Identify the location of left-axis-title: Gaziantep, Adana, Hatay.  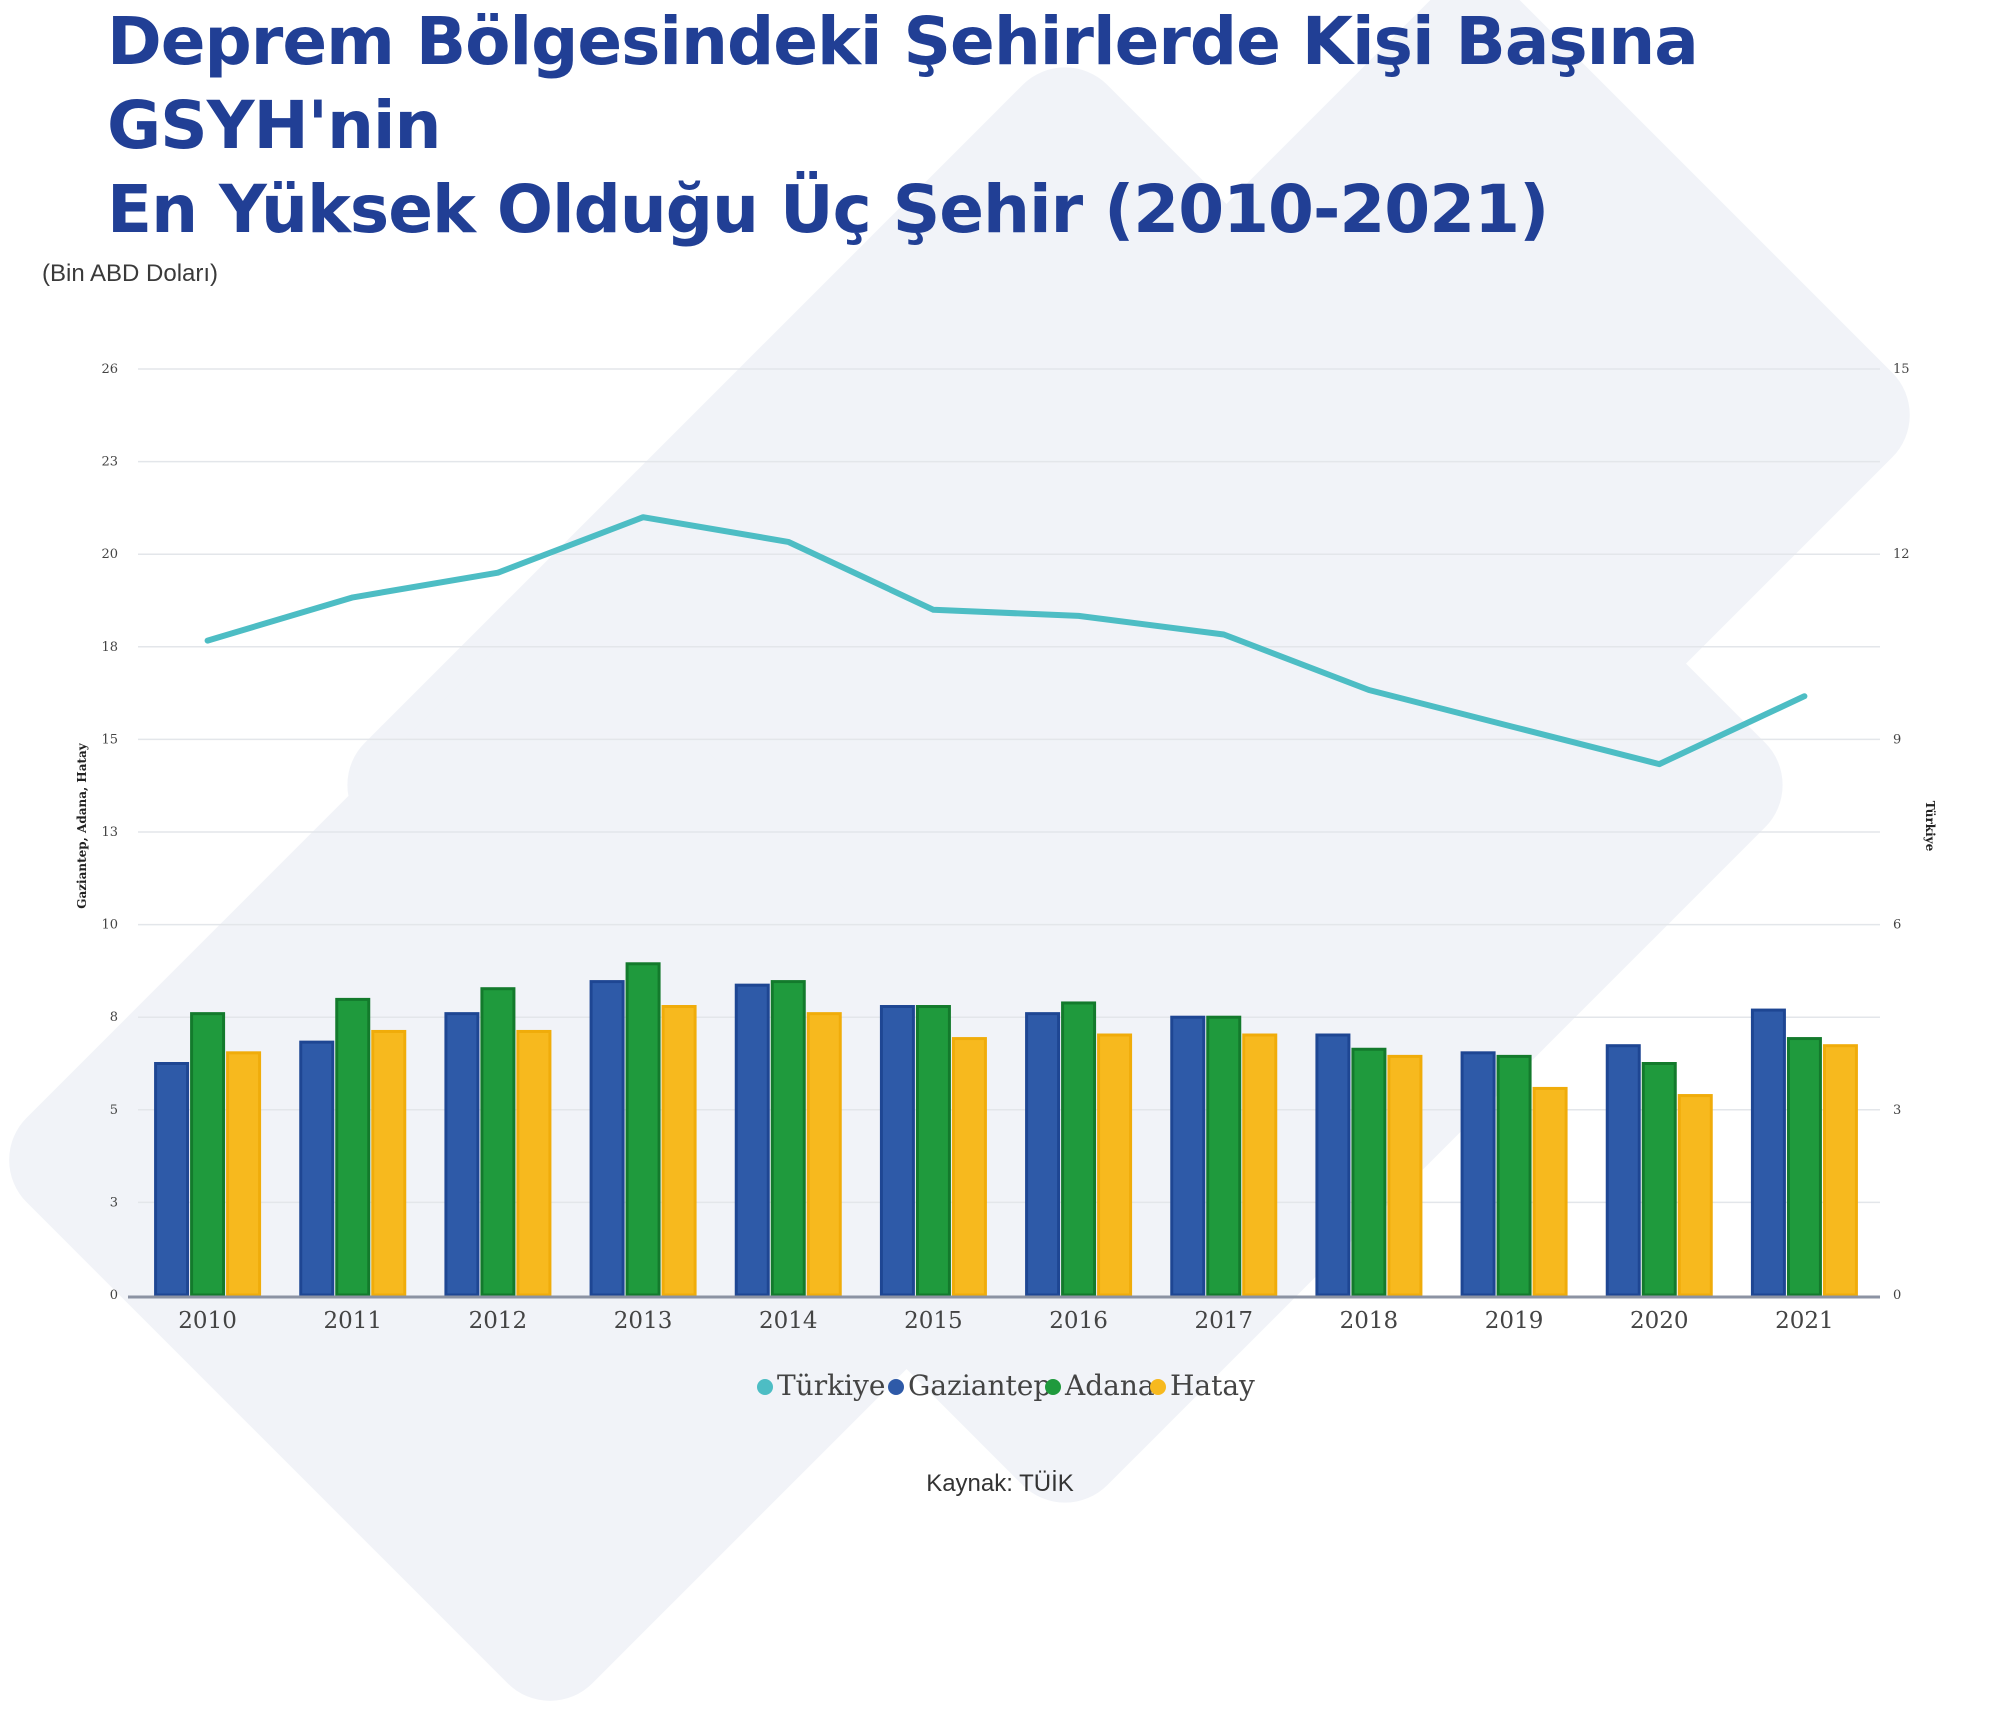
(82, 825).